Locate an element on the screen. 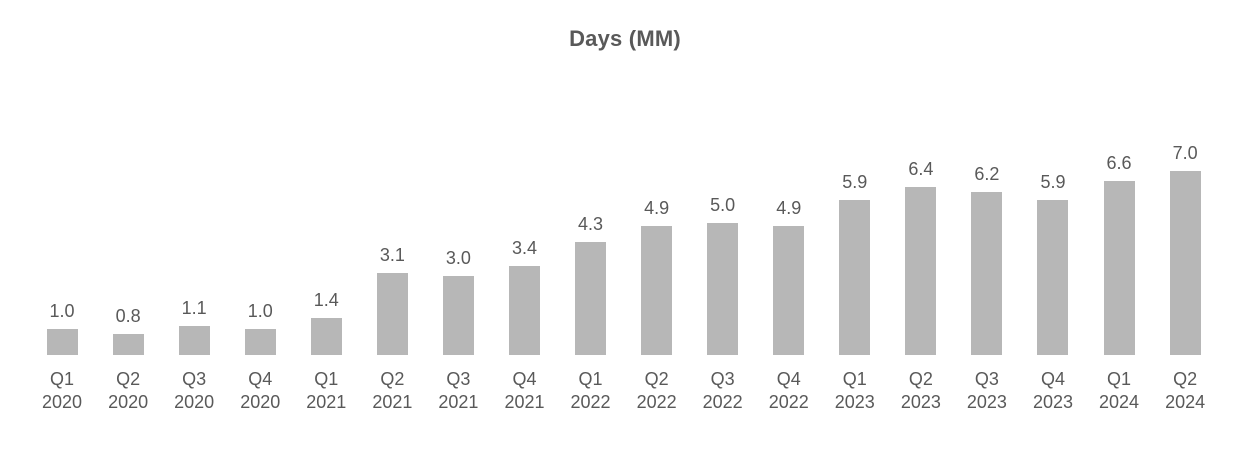 Image resolution: width=1250 pixels, height=450 pixels. bar-column: 3.0 Q3 2021 is located at coordinates (458, 331).